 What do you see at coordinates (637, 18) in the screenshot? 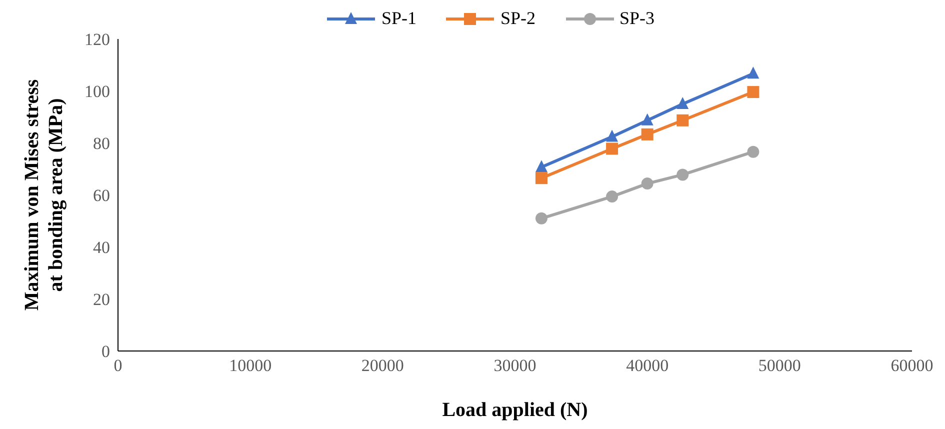
I see `legend-label: SP-3` at bounding box center [637, 18].